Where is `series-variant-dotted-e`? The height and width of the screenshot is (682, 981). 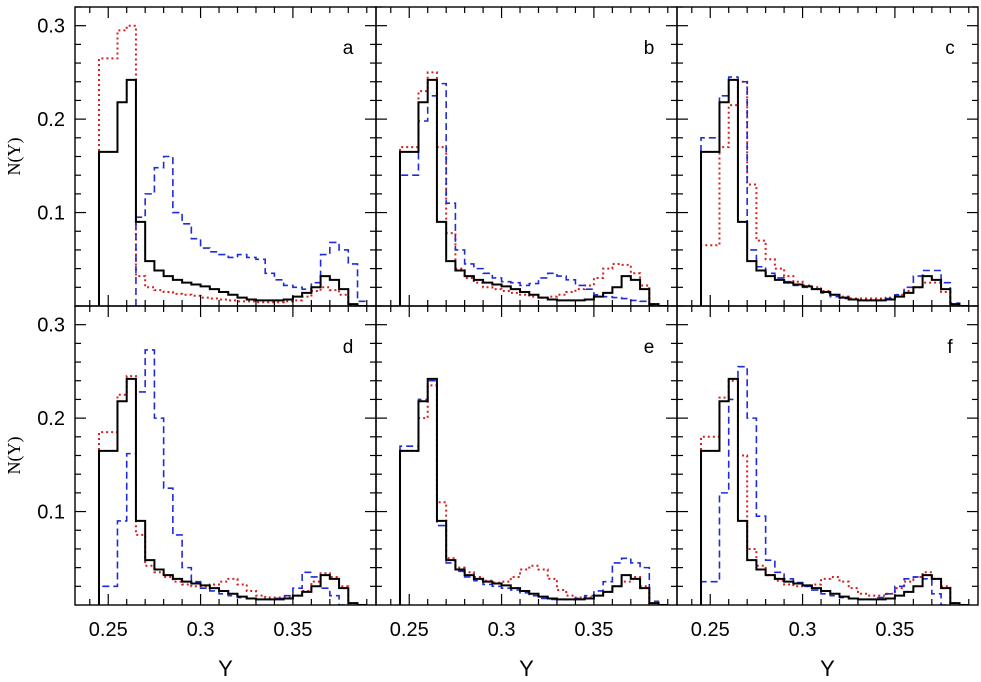
series-variant-dotted-e is located at coordinates (533, 494).